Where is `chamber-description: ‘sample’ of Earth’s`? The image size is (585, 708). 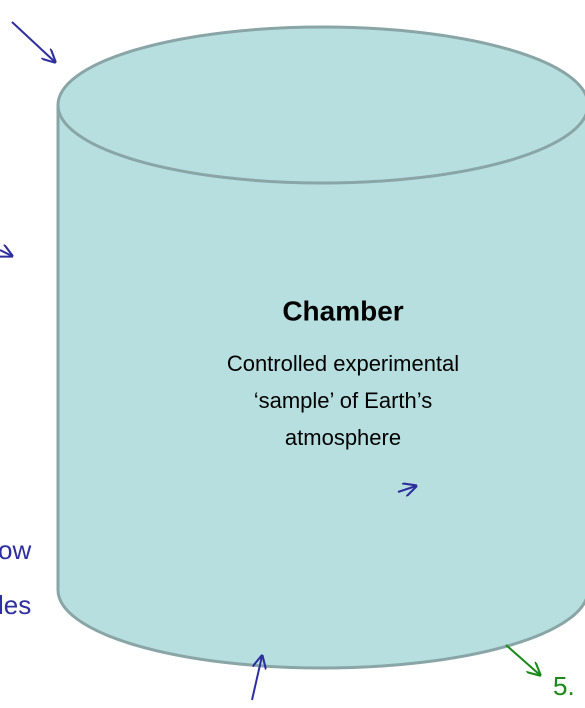 chamber-description: ‘sample’ of Earth’s is located at coordinates (343, 400).